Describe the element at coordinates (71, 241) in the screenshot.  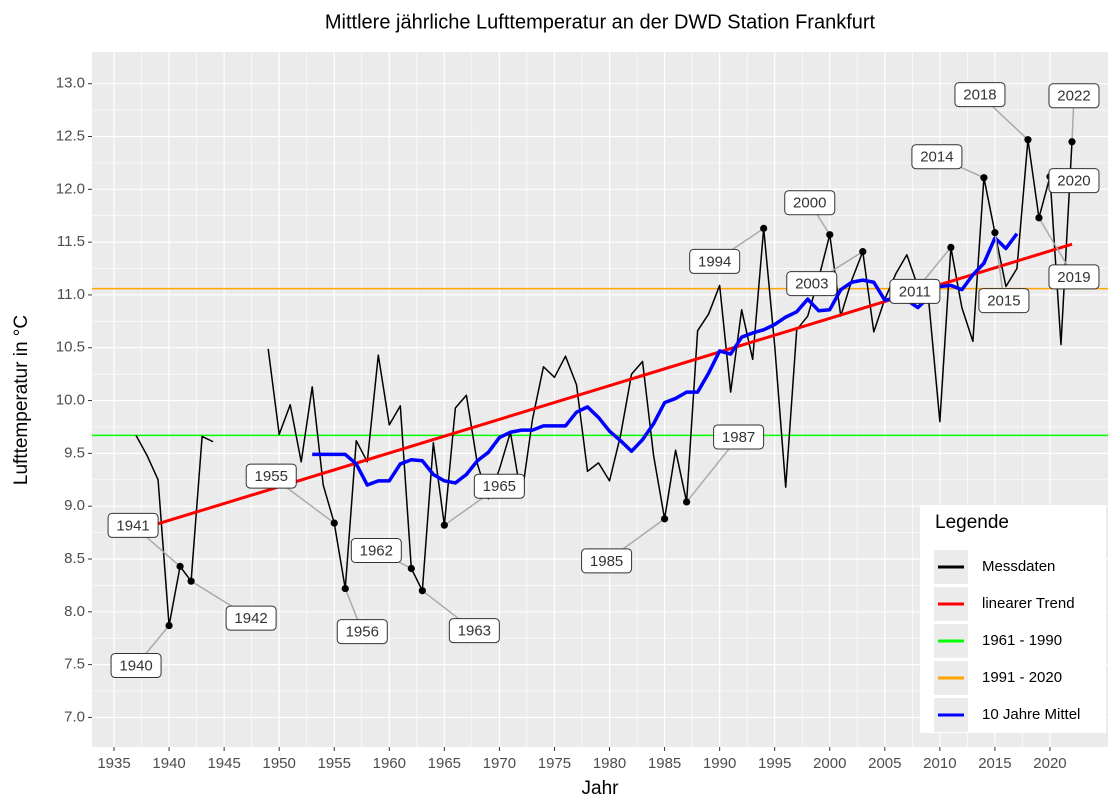
I see `y-tick-label: 11.5` at that location.